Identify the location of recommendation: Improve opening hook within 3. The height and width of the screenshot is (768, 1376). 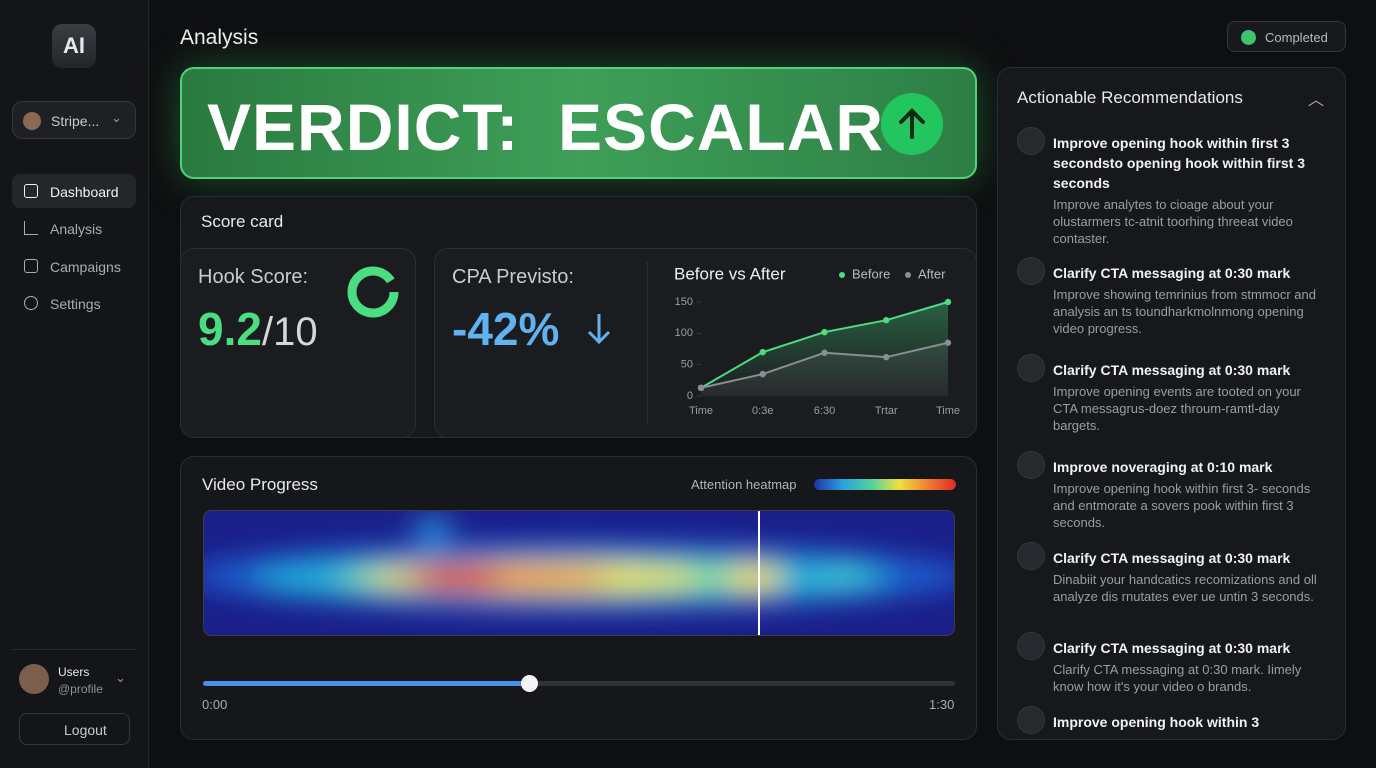
(1190, 722).